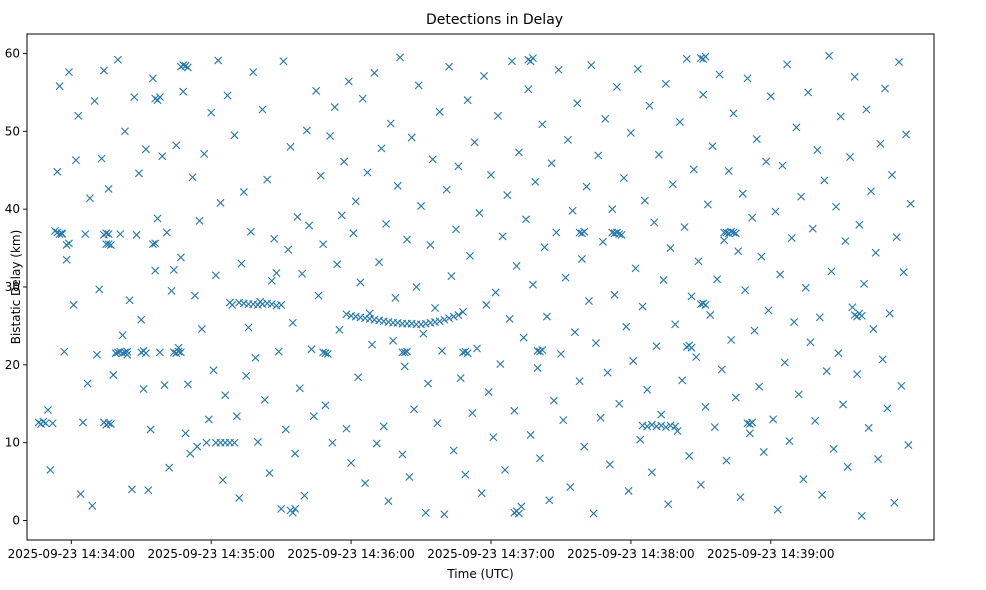 The width and height of the screenshot is (986, 590). Describe the element at coordinates (479, 574) in the screenshot. I see `x-axis-label: Time (UTC)` at that location.